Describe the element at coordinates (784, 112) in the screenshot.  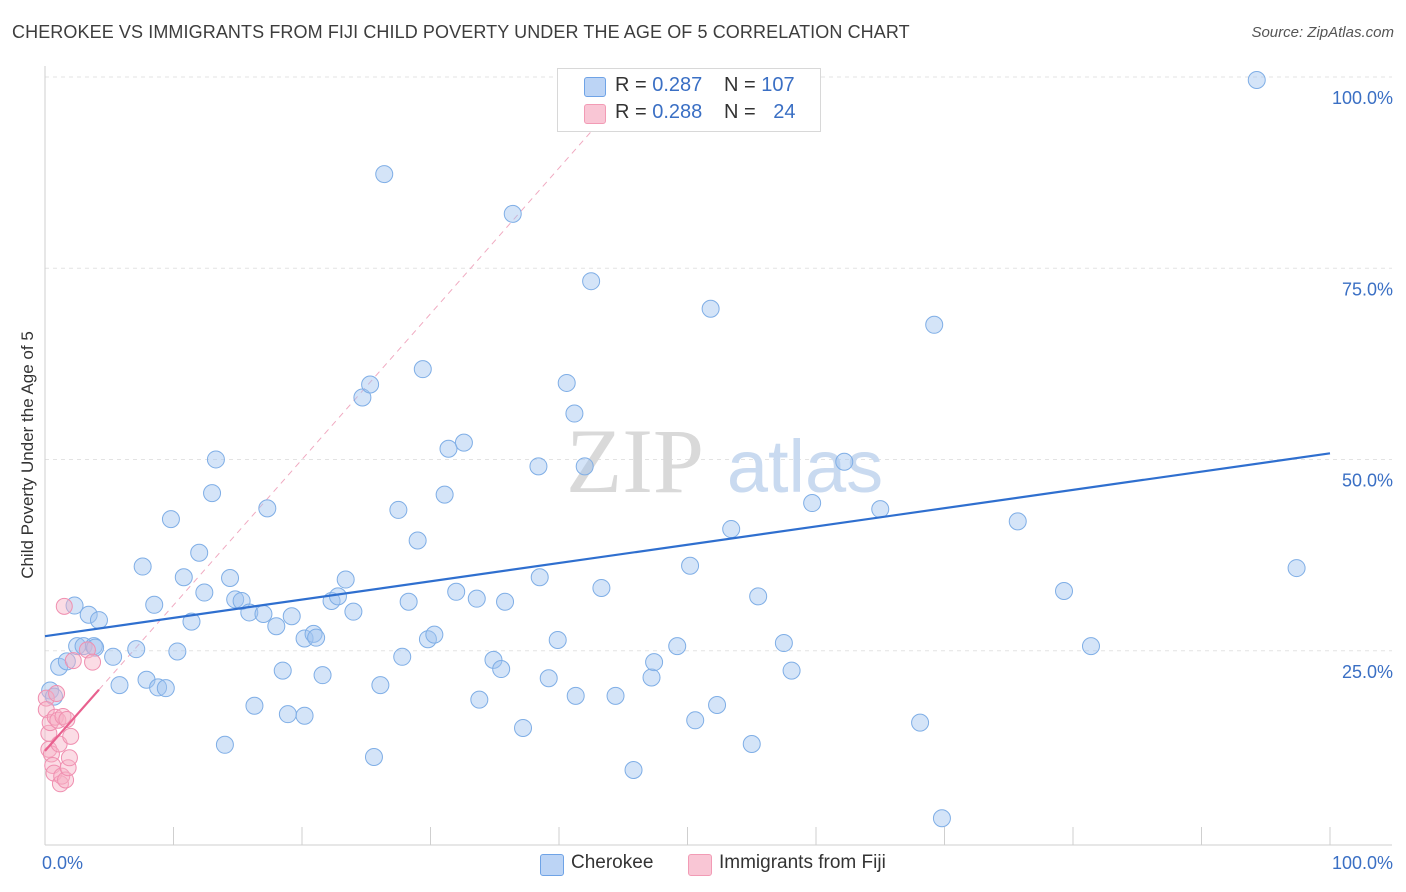
I see `legend-n-value: 24` at that location.